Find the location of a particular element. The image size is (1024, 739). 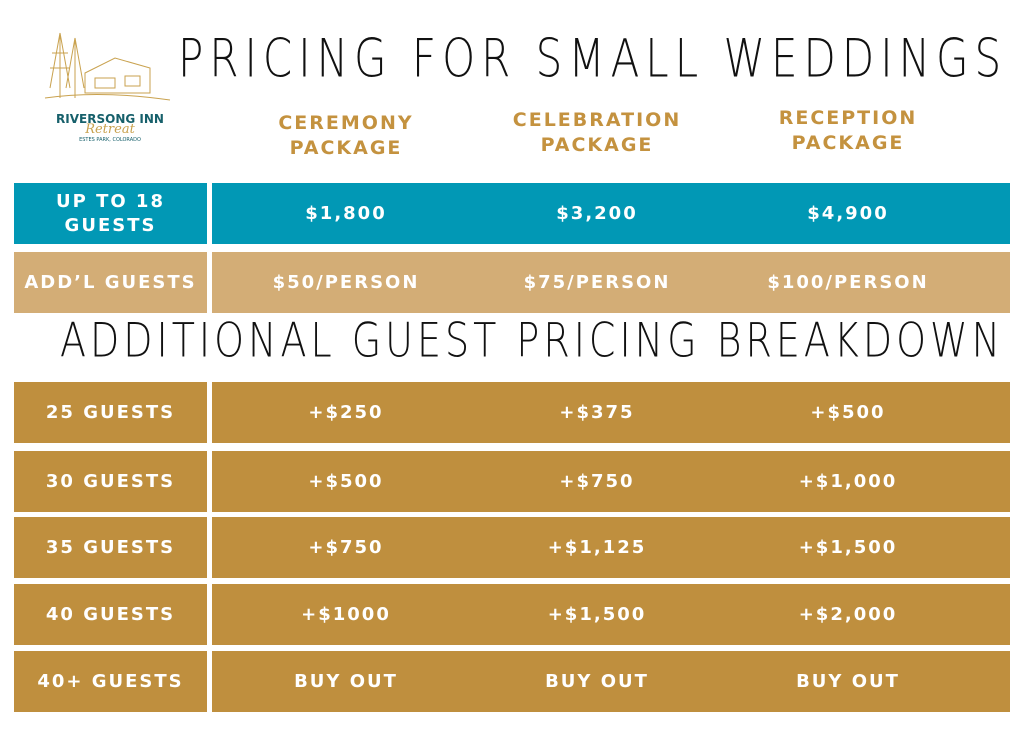

page-title: PRICING FOR SMALL WEDDINGS is located at coordinates (593, 58).